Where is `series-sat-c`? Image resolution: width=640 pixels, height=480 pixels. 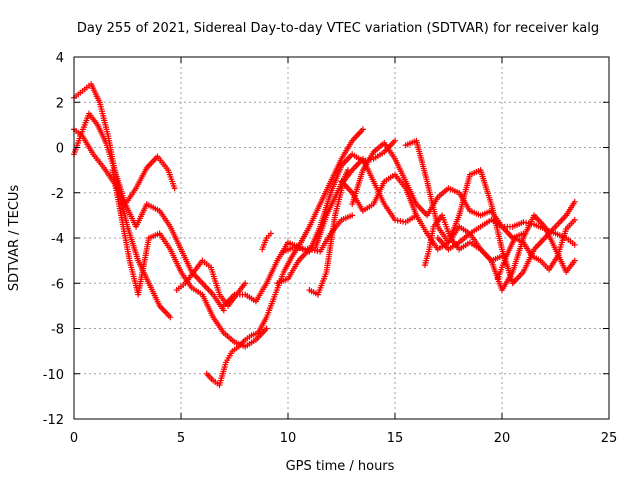
series-sat-c is located at coordinates (149, 212).